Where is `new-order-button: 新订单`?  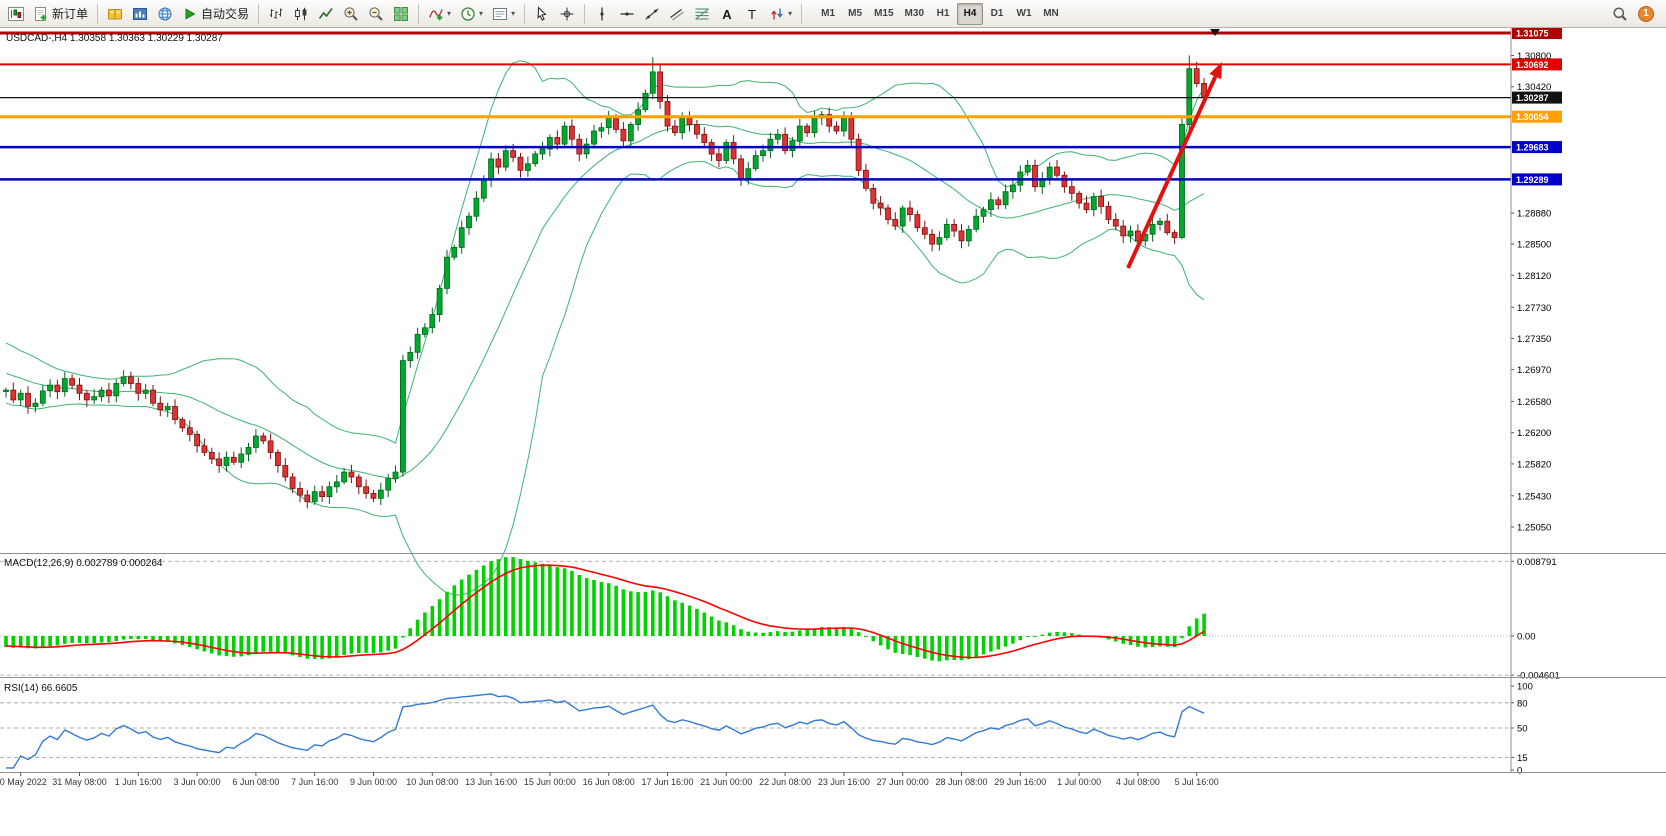 new-order-button: 新订单 is located at coordinates (60, 14).